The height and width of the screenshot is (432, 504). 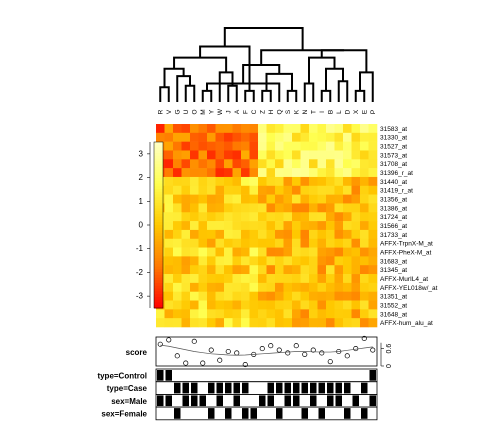 I want to click on row-label: 31330_at, so click(x=393, y=138).